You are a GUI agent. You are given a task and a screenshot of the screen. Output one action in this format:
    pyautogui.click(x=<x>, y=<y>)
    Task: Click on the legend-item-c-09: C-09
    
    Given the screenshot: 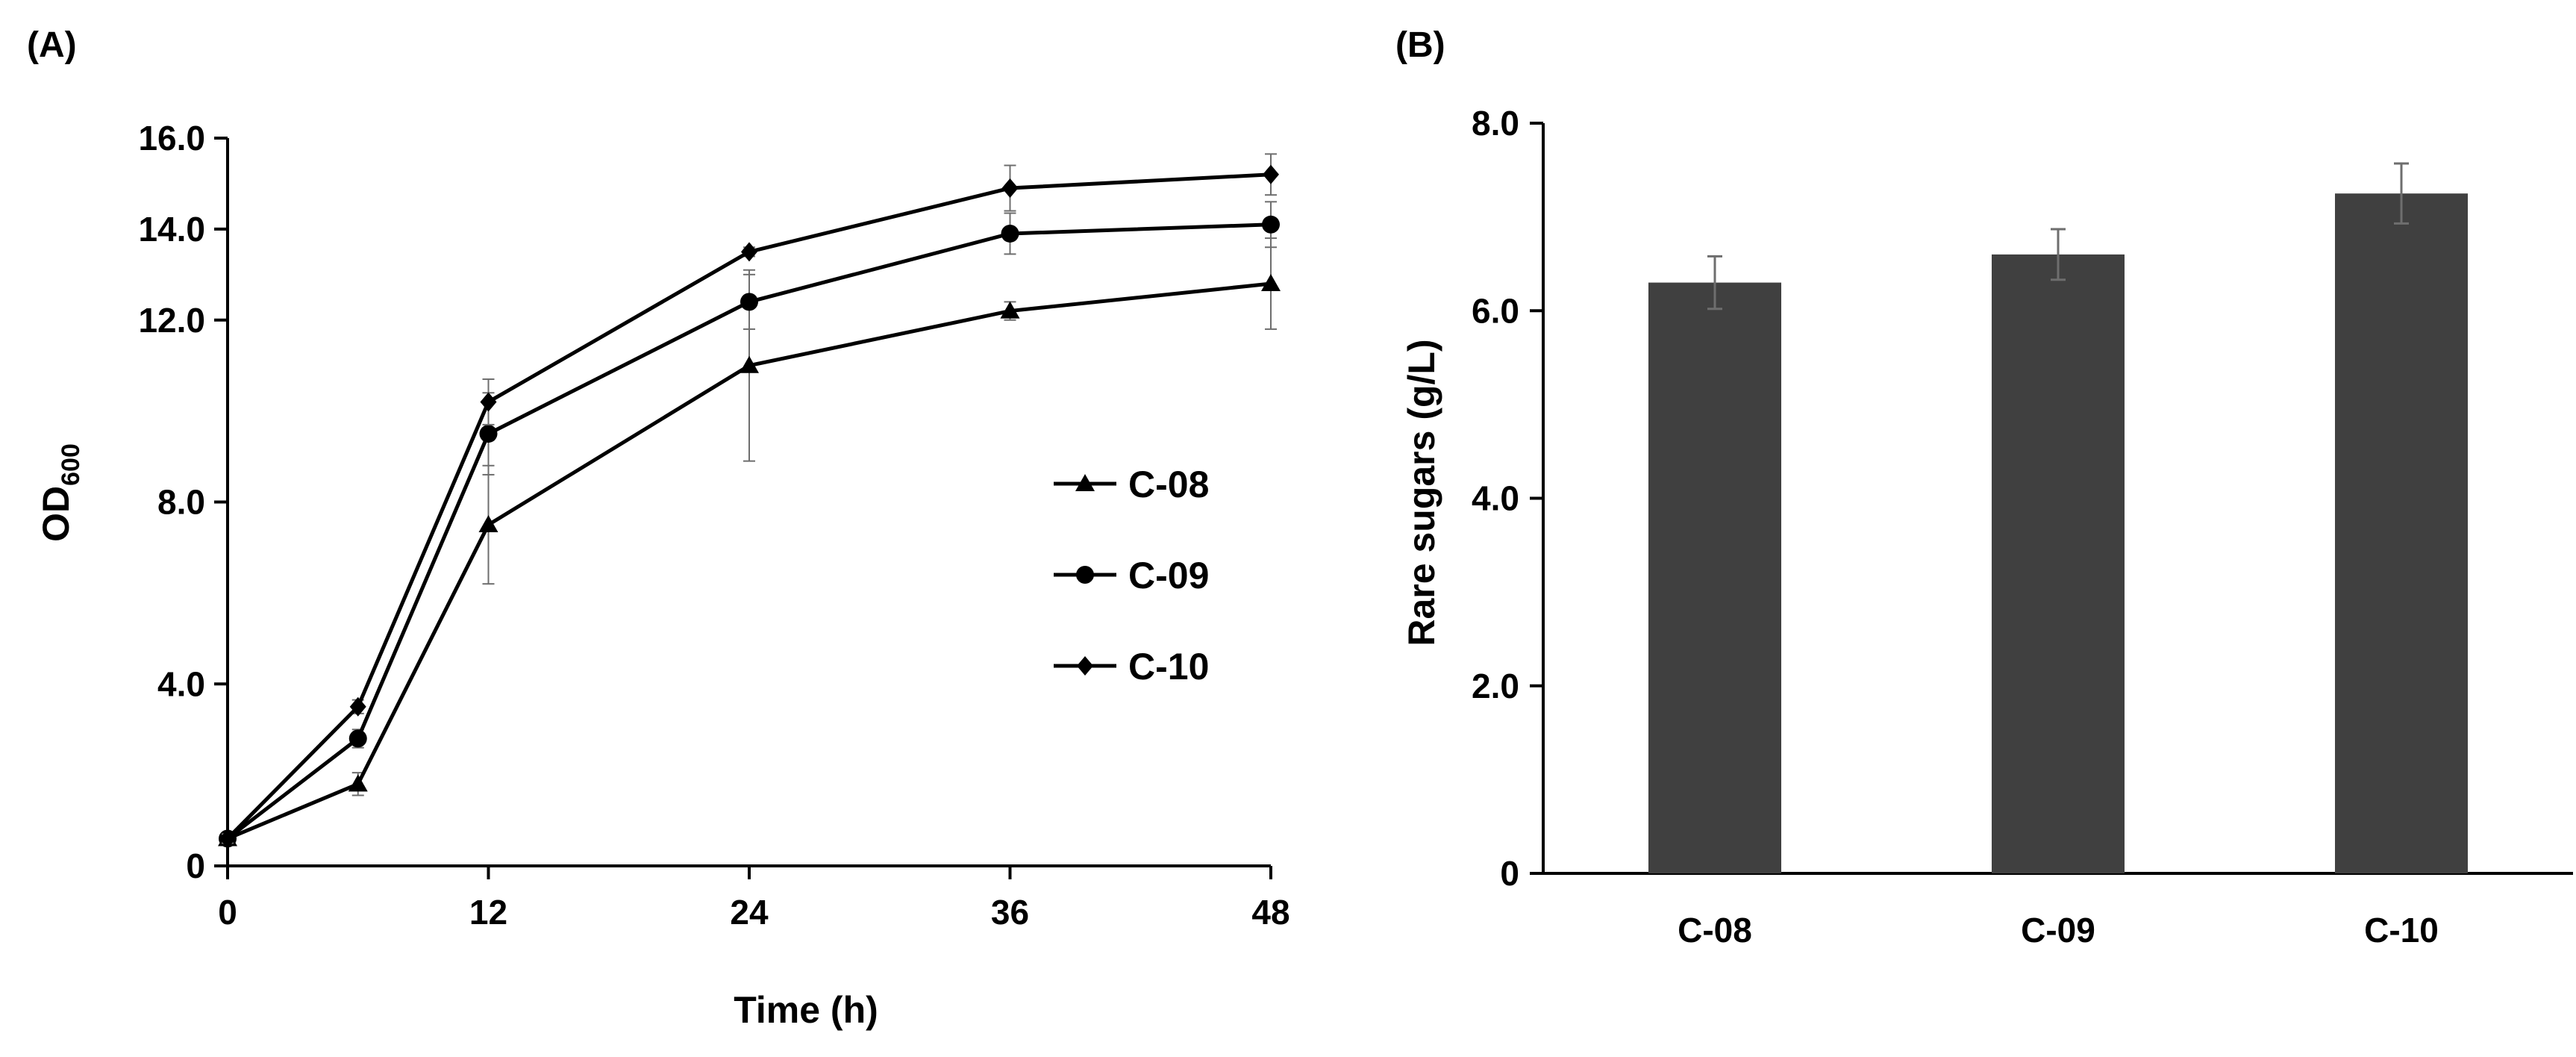 What is the action you would take?
    pyautogui.click(x=1131, y=575)
    